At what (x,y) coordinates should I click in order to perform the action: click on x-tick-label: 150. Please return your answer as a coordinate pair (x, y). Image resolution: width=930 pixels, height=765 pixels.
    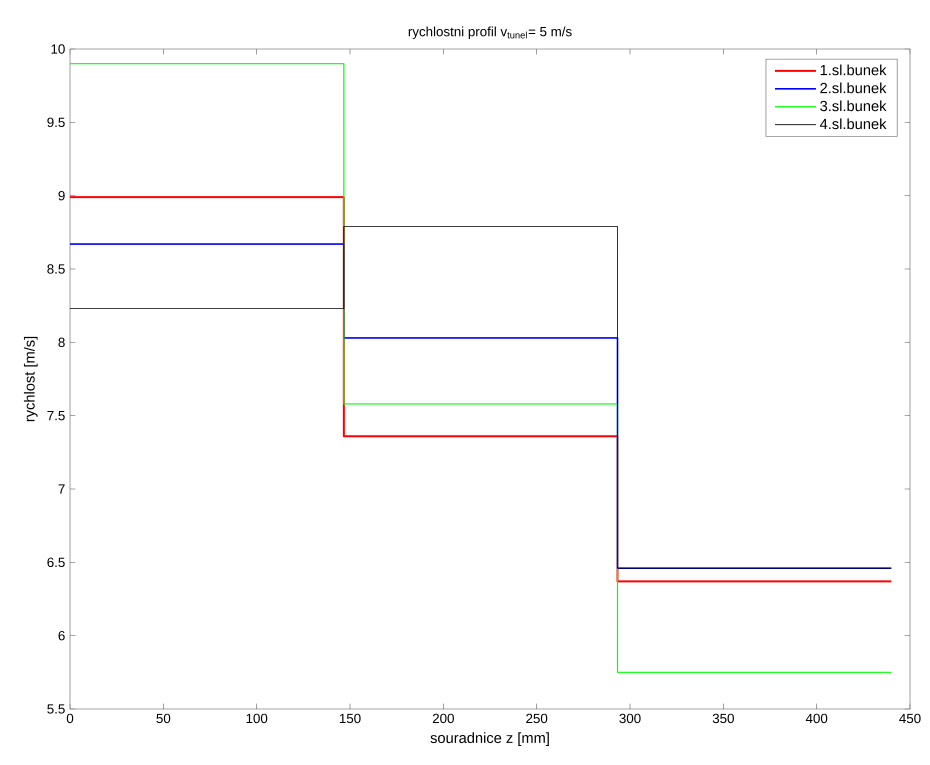
    Looking at the image, I should click on (350, 719).